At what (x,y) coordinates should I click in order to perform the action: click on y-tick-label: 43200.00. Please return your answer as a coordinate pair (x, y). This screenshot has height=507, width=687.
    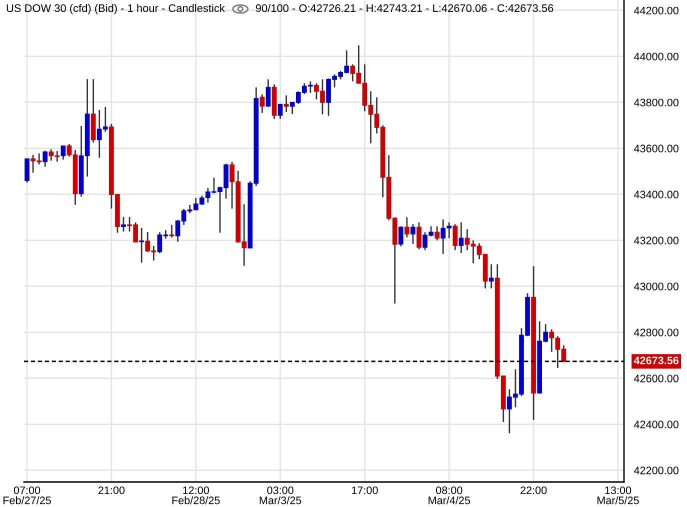
    Looking at the image, I should click on (656, 240).